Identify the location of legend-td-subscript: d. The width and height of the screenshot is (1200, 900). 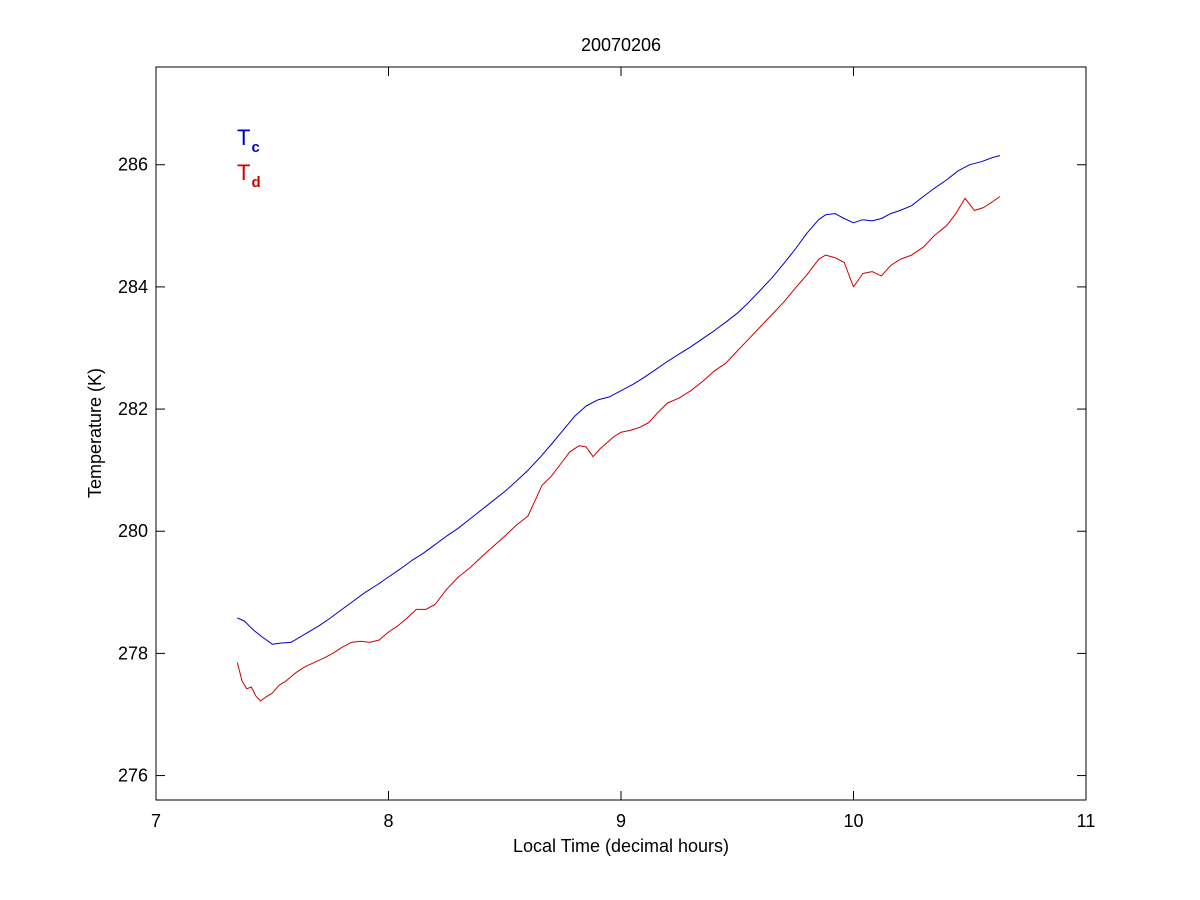
(255, 182).